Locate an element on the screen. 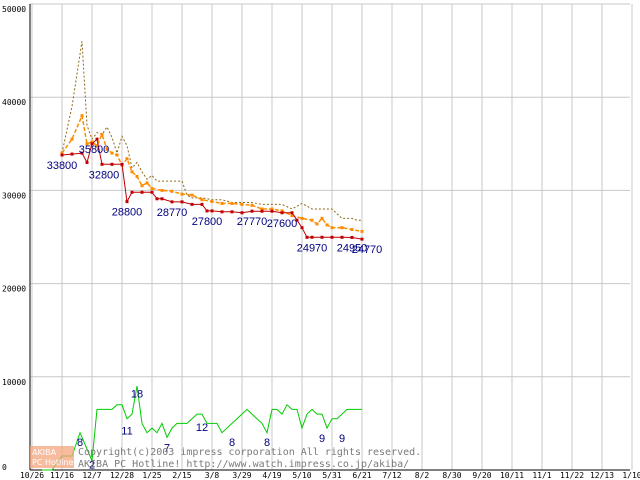 The width and height of the screenshot is (640, 480). series-line-shop-count is located at coordinates (202, 428).